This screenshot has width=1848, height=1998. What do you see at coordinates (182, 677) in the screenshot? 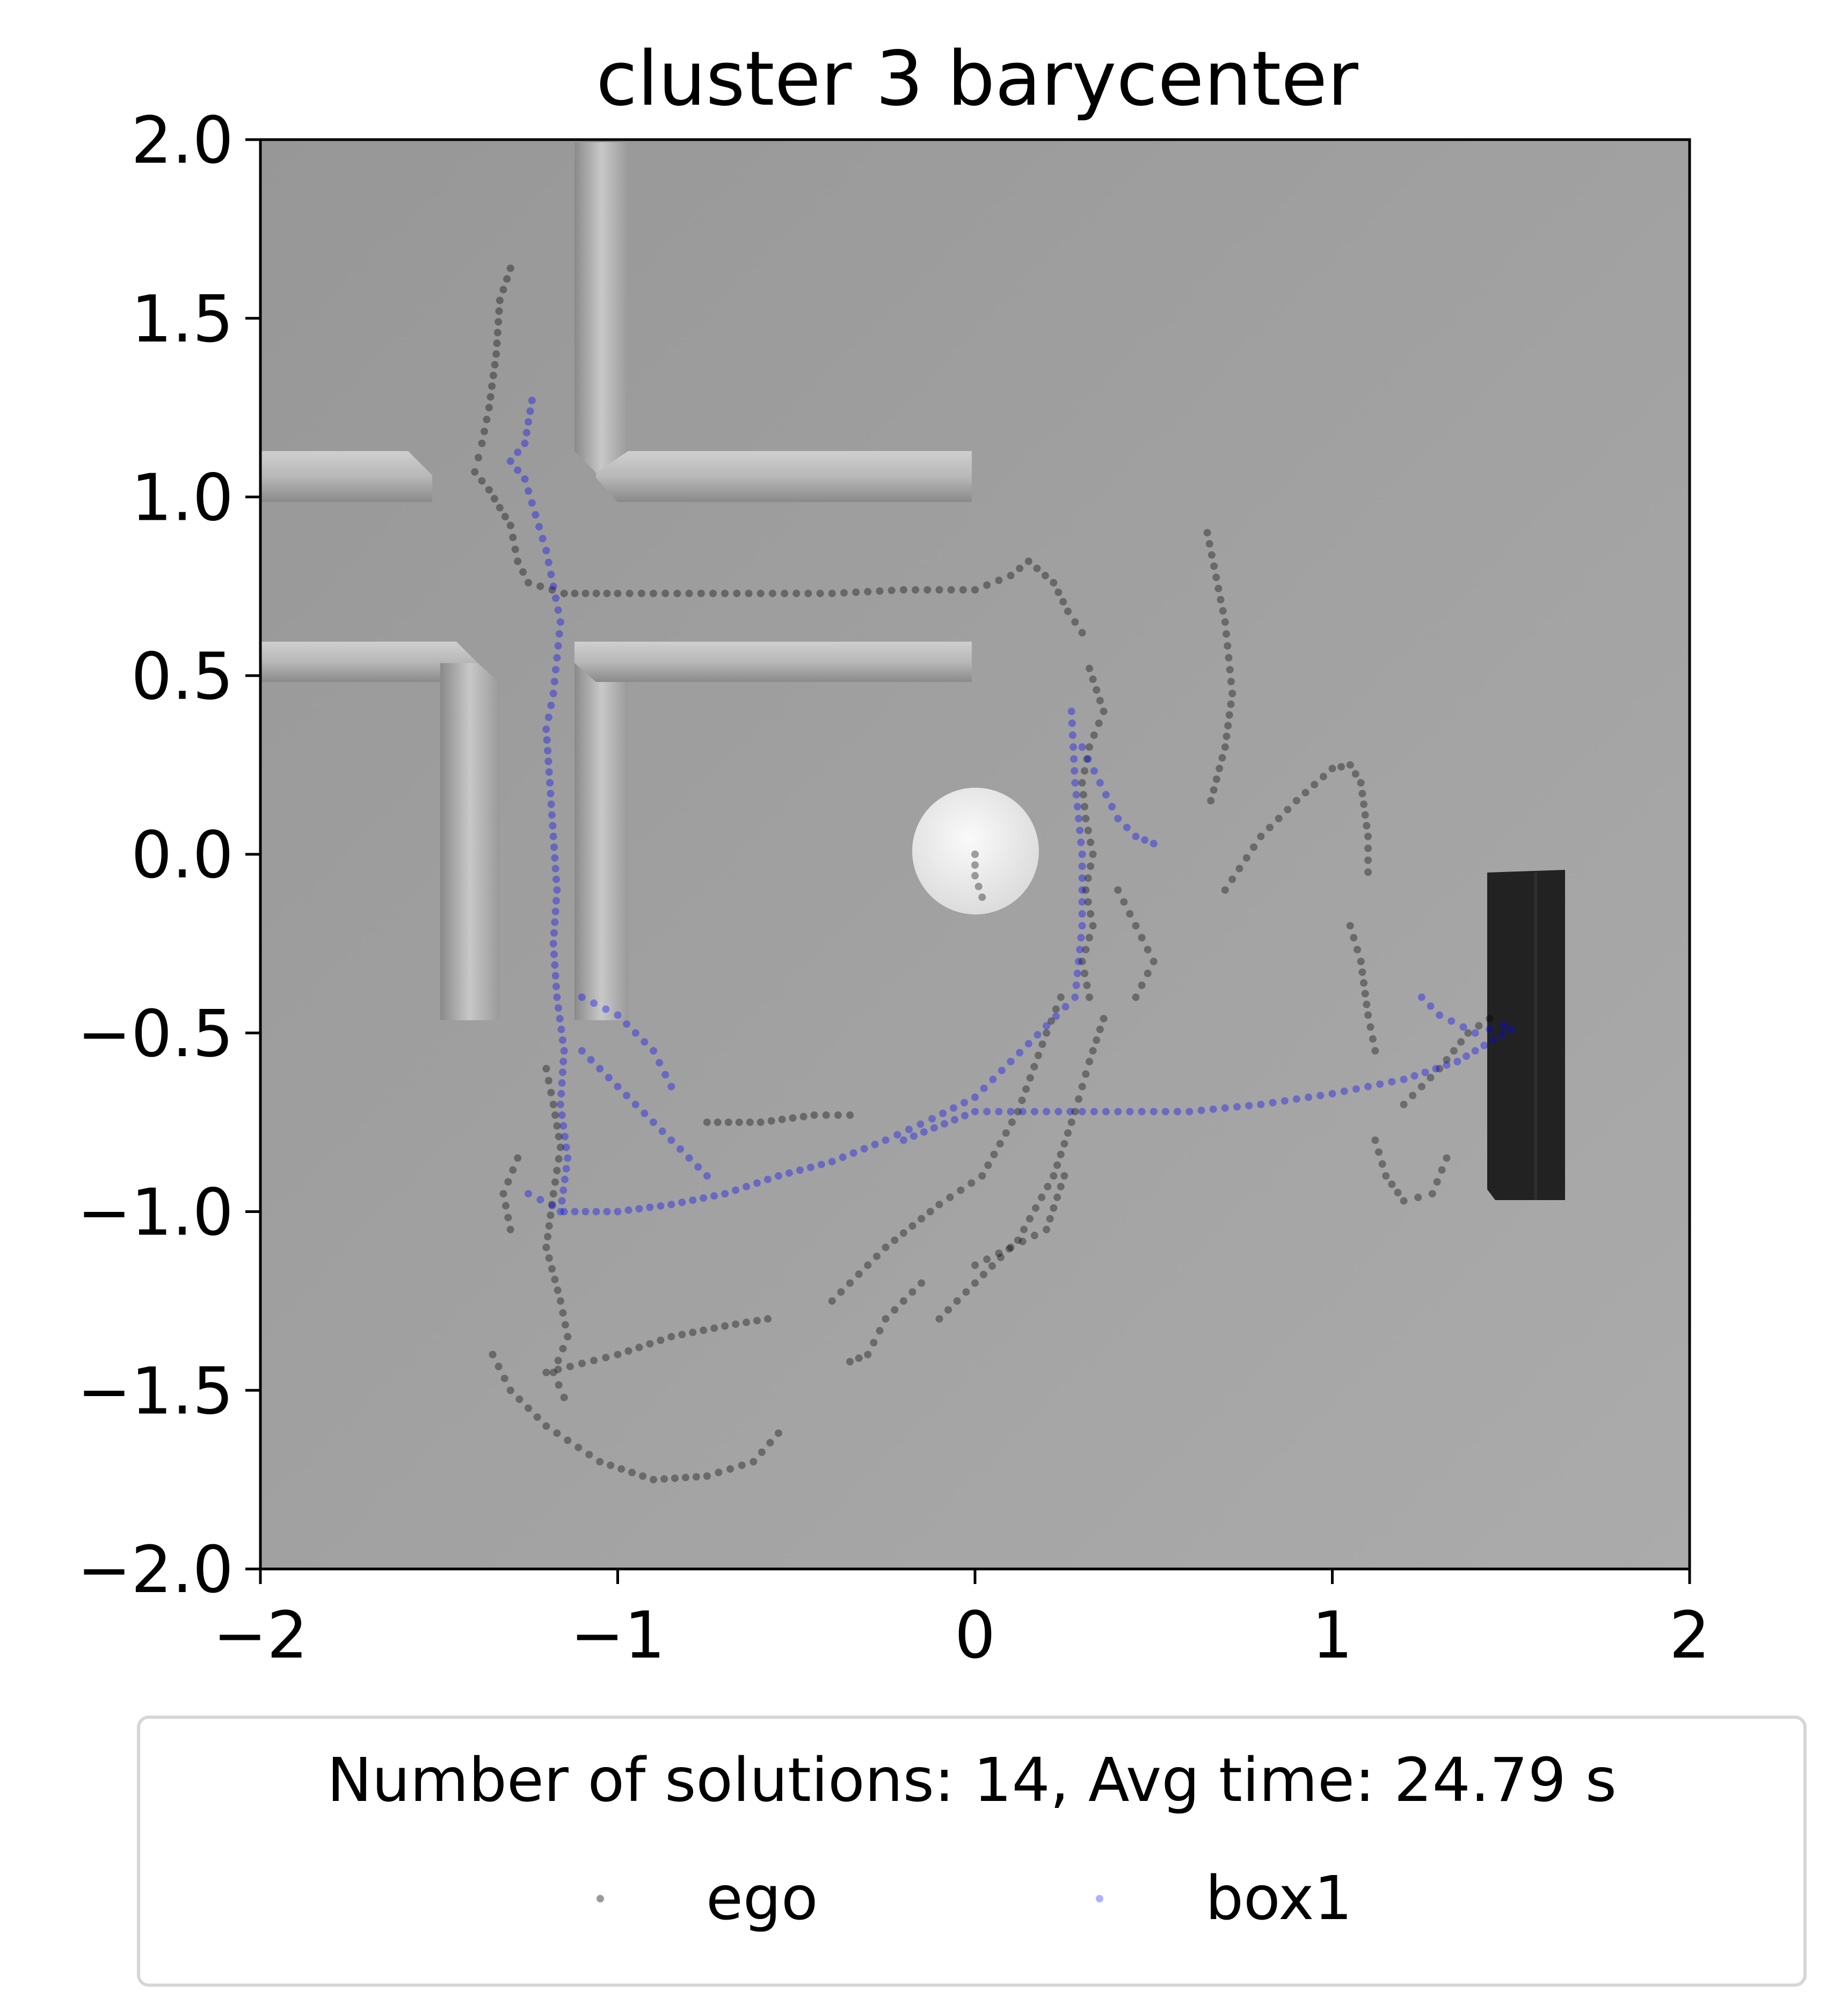
I see `y-tick-label: 0.5` at bounding box center [182, 677].